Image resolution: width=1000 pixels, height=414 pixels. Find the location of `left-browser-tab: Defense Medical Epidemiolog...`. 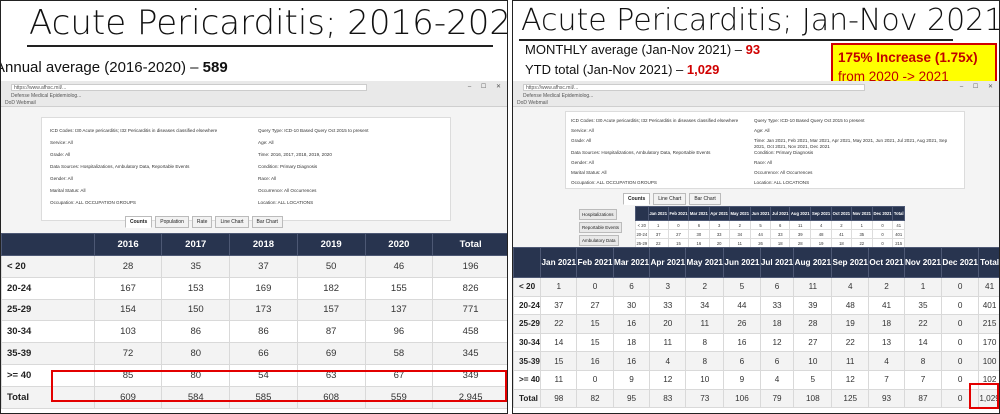

left-browser-tab: Defense Medical Epidemiolog... is located at coordinates (46, 96).